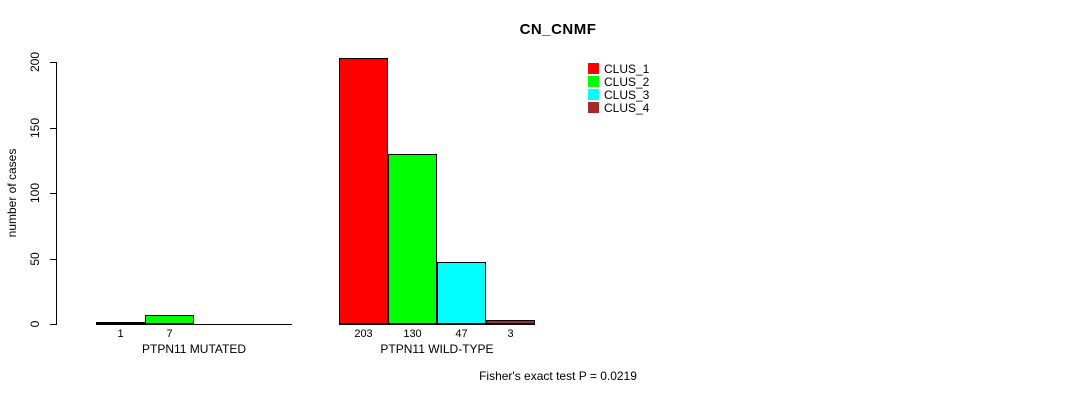 This screenshot has height=400, width=1090. I want to click on y-axis-line, so click(56, 193).